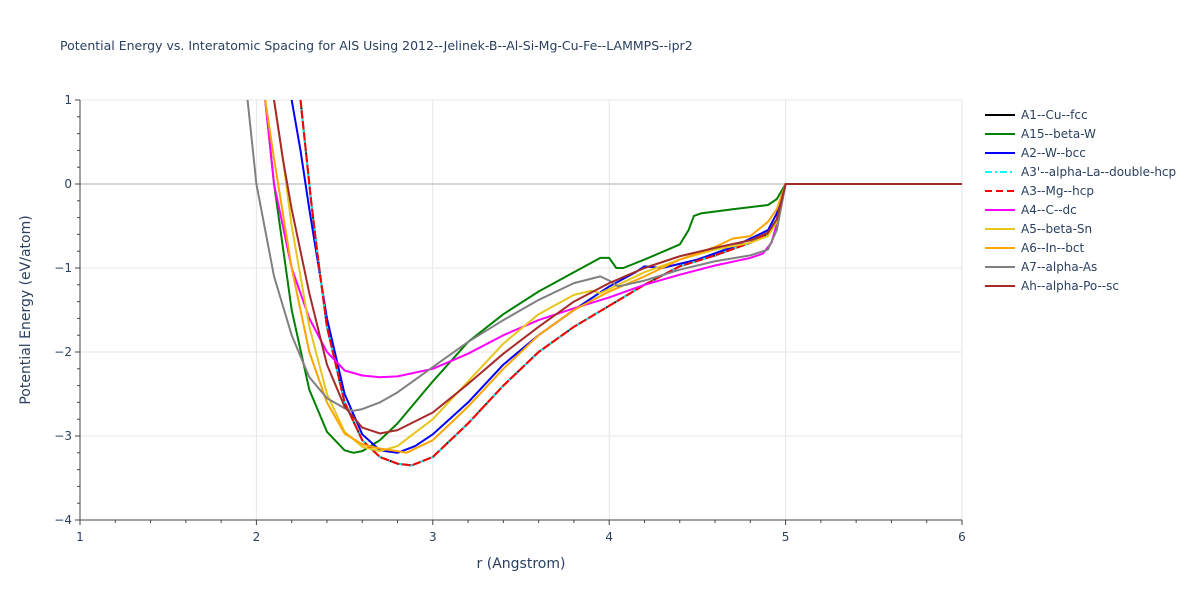  Describe the element at coordinates (63, 436) in the screenshot. I see `y-tick-label: −3` at that location.